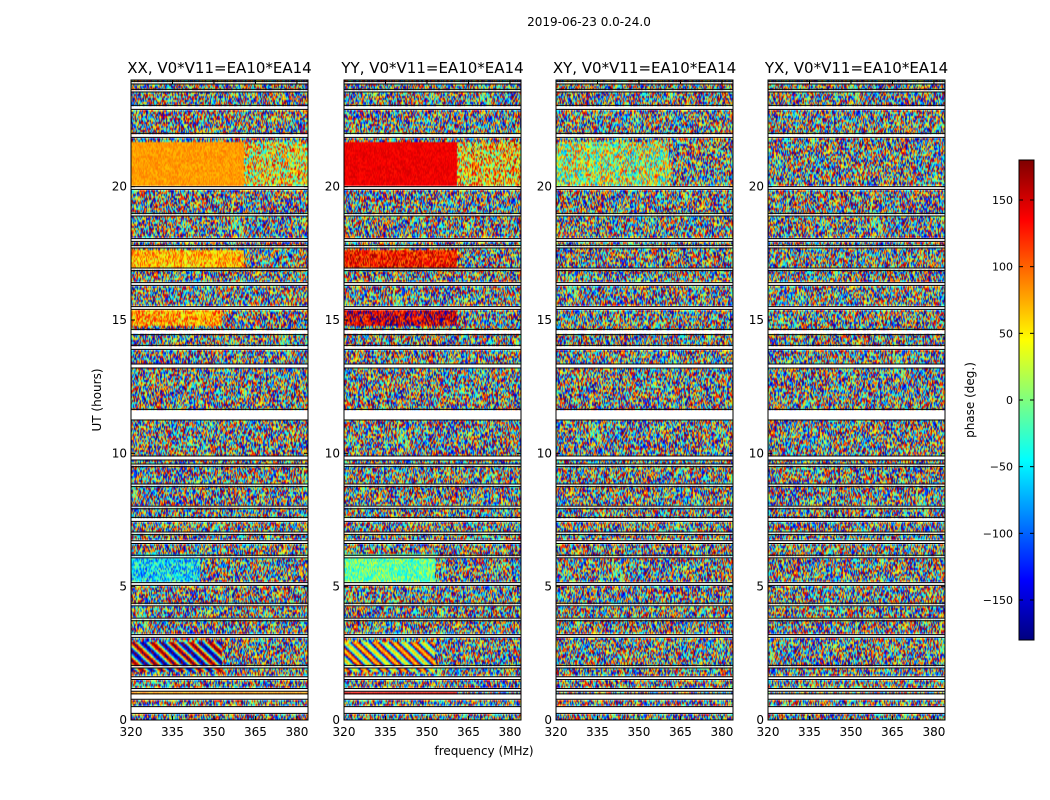 The image size is (1050, 800). What do you see at coordinates (1009, 400) in the screenshot?
I see `colorbar-tick-label: 0` at bounding box center [1009, 400].